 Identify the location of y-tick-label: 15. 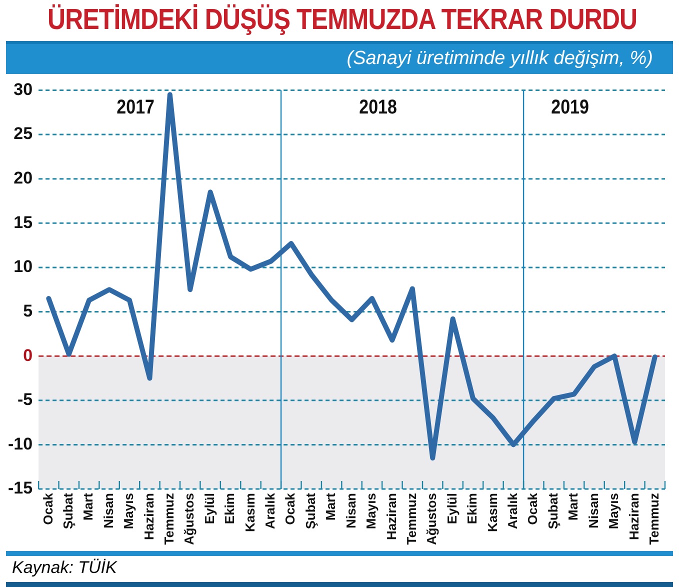
(23, 222).